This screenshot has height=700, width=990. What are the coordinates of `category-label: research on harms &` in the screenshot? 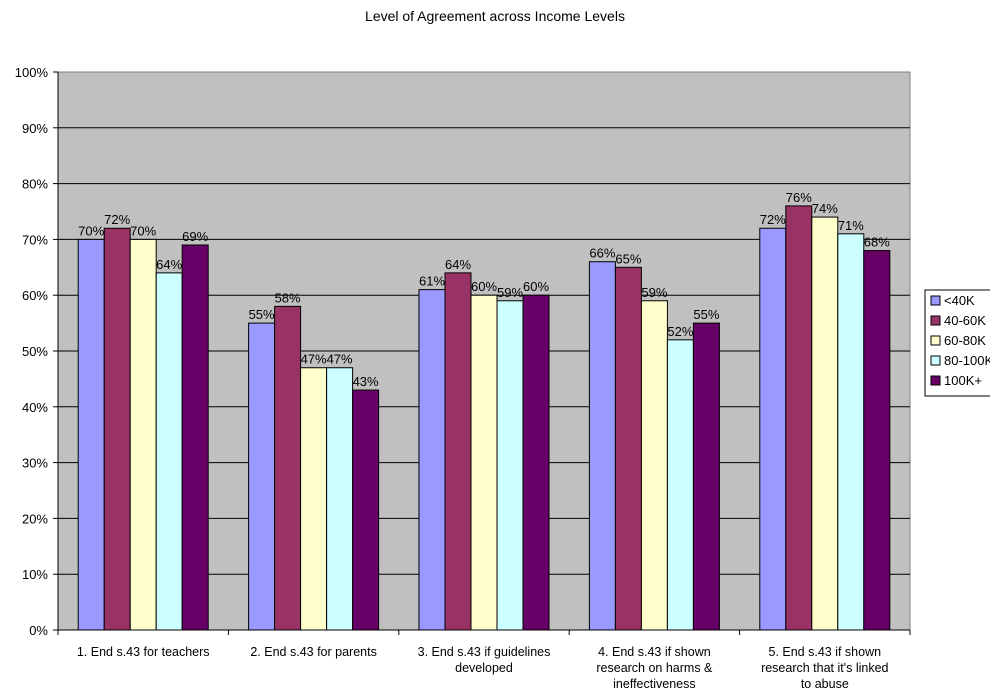 It's located at (654, 668).